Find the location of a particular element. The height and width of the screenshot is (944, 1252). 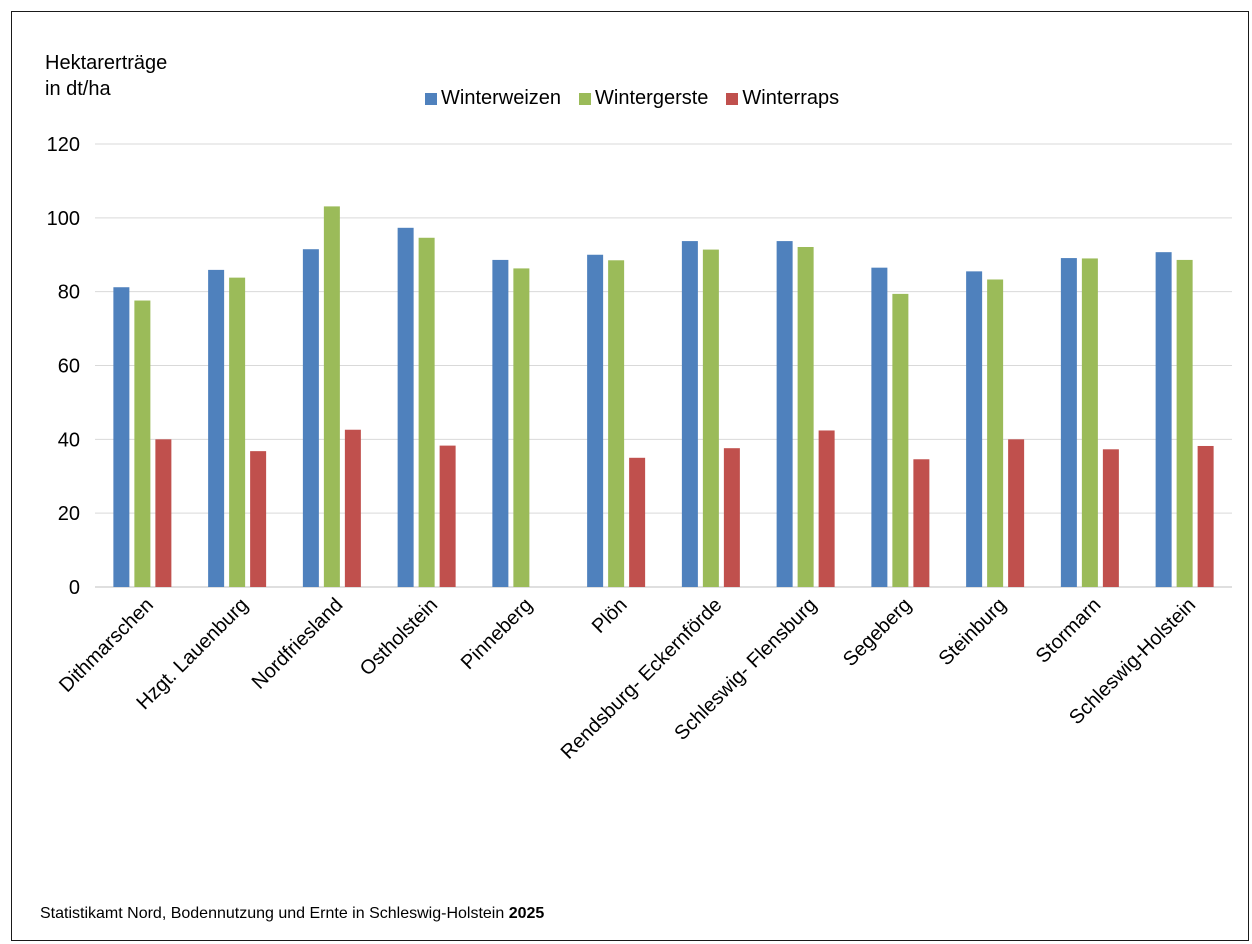

legend-label-winterweizen: Winterweizen is located at coordinates (501, 98).